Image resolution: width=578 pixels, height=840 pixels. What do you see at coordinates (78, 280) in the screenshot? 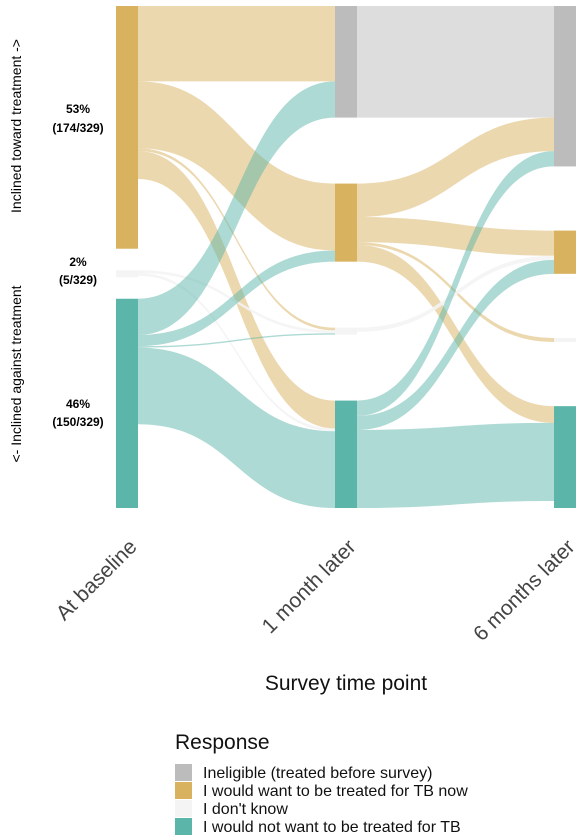
I see `annotation-dk-count: (5/329)` at bounding box center [78, 280].